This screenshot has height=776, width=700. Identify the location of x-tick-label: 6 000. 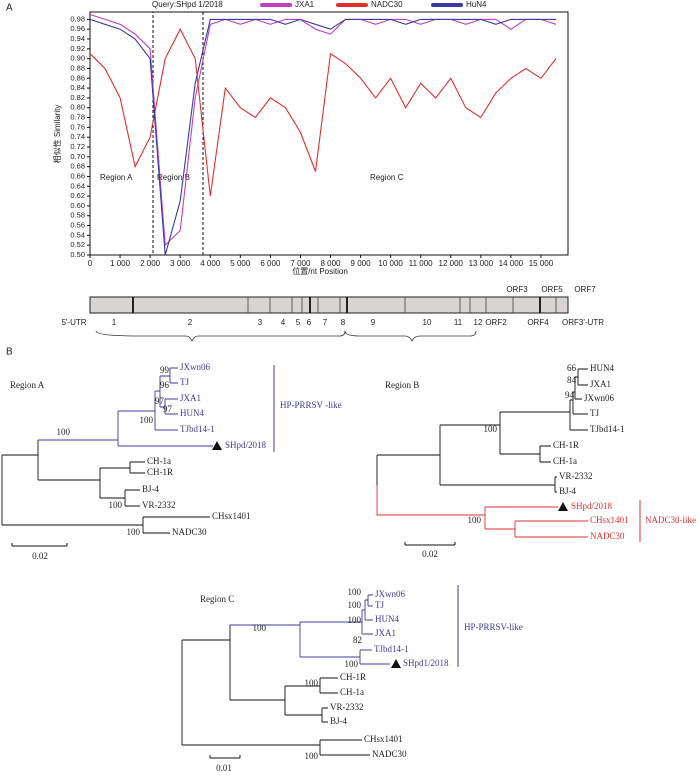
(270, 263).